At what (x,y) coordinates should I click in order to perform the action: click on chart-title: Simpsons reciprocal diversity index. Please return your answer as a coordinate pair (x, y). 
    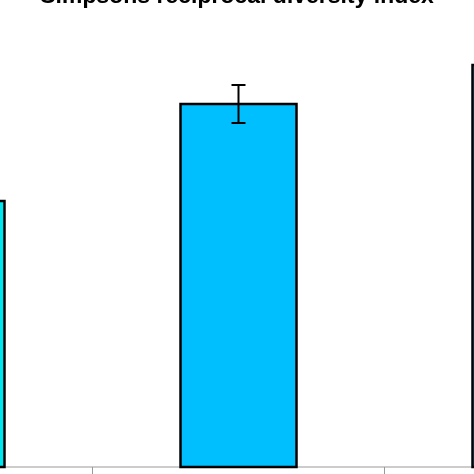
    Looking at the image, I should click on (237, 4).